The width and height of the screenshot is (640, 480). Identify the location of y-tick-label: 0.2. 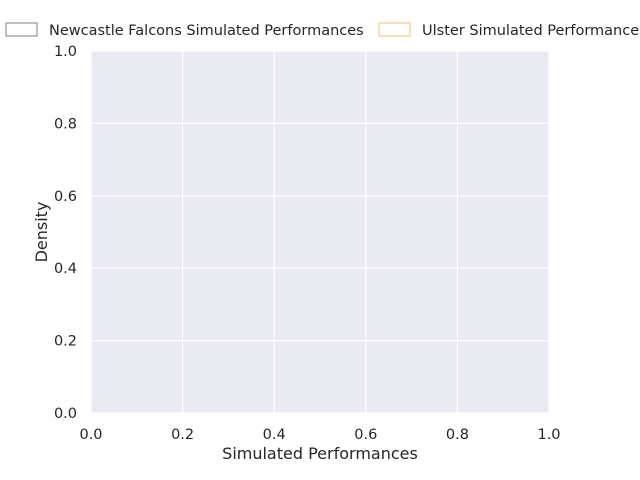
(65, 342).